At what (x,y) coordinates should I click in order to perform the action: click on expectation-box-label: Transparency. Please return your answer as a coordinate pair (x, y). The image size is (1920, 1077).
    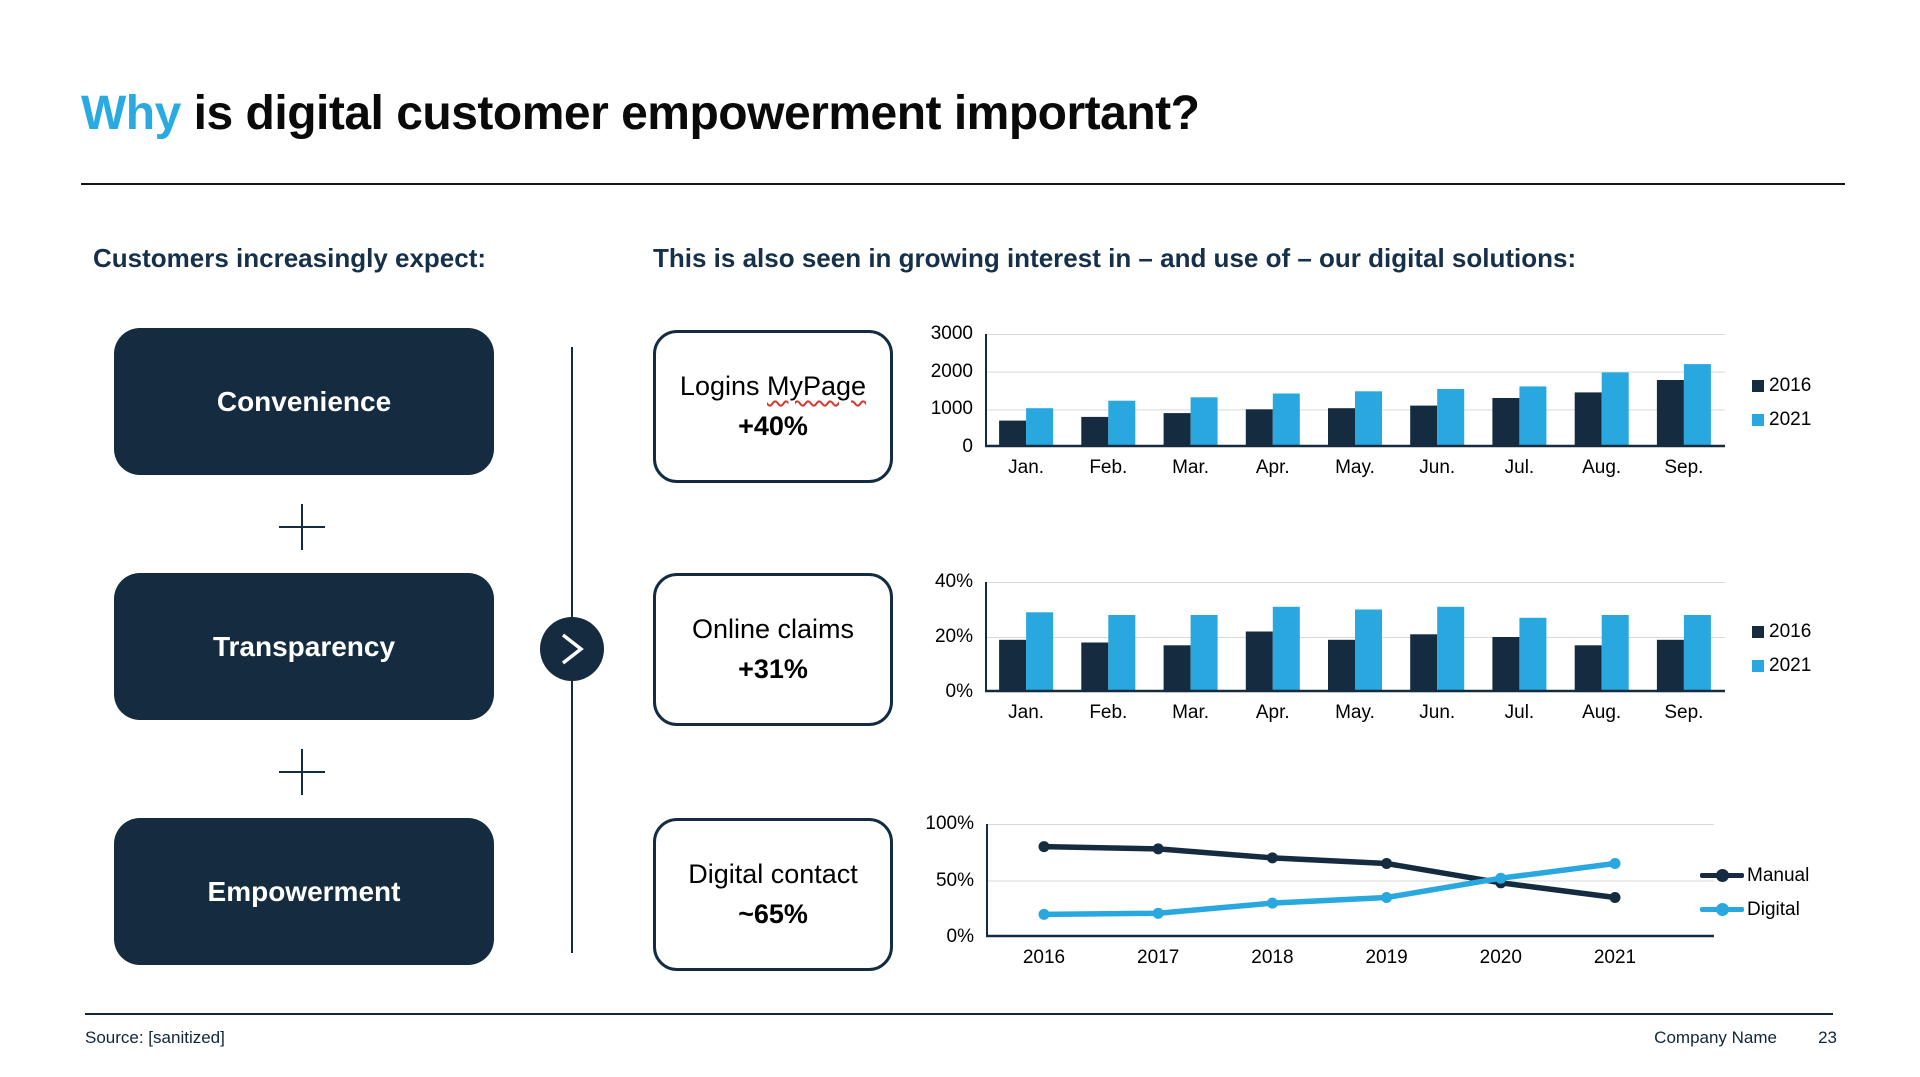
    Looking at the image, I should click on (304, 646).